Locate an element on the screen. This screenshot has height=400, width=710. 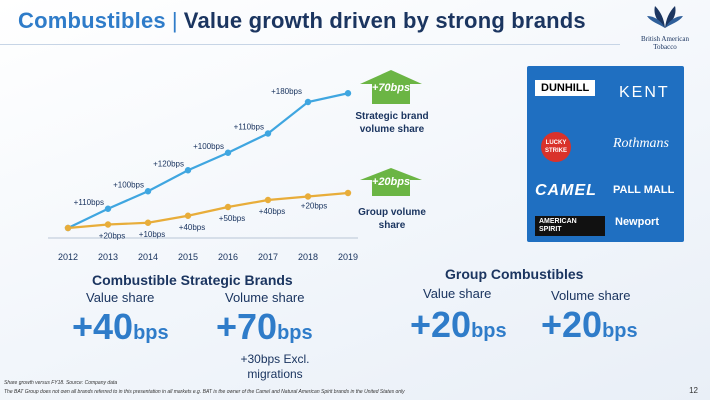
gc-value-figure: +20bps is located at coordinates (458, 325).